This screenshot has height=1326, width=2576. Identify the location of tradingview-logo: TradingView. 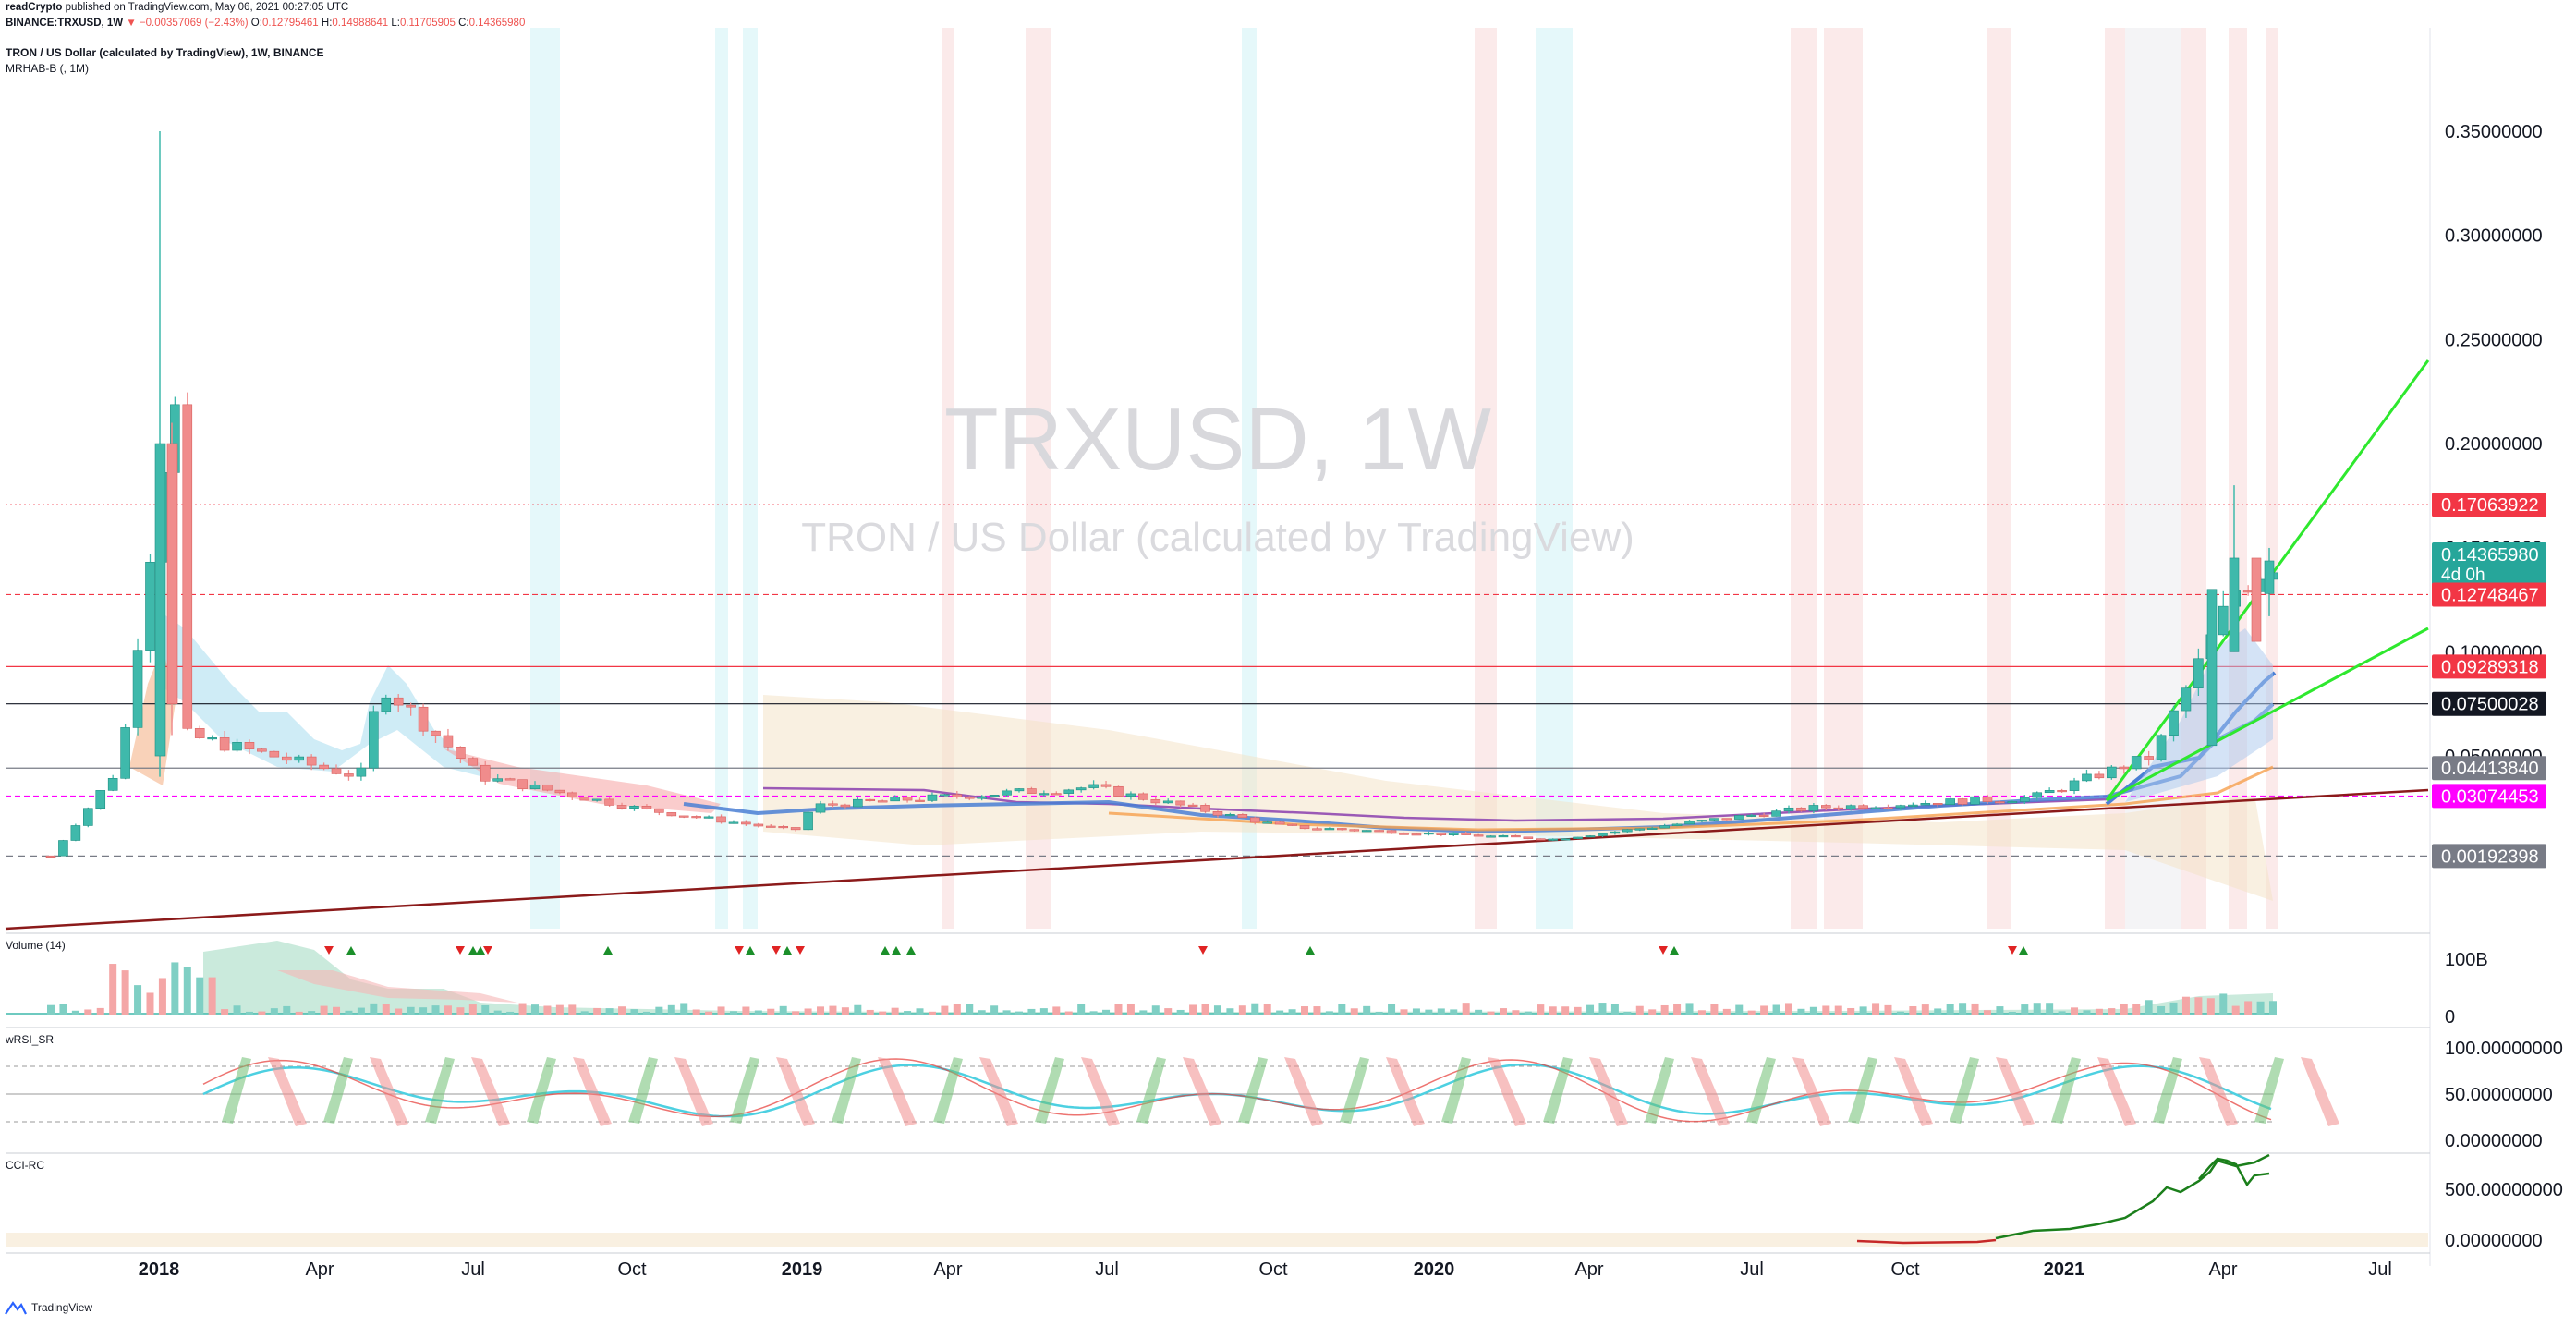
(48, 1307).